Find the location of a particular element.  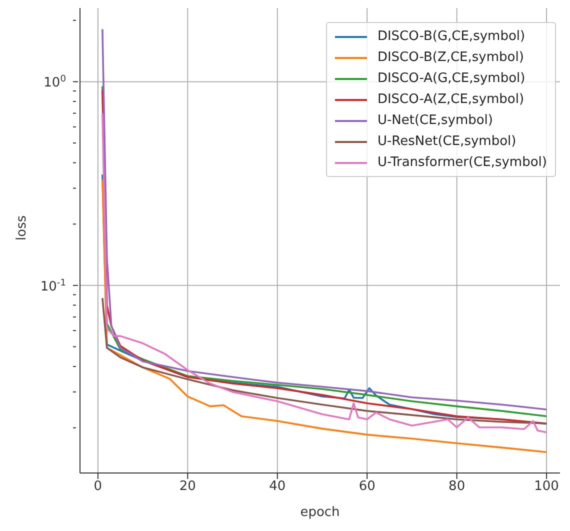

y-axis-title: loss is located at coordinates (22, 227).